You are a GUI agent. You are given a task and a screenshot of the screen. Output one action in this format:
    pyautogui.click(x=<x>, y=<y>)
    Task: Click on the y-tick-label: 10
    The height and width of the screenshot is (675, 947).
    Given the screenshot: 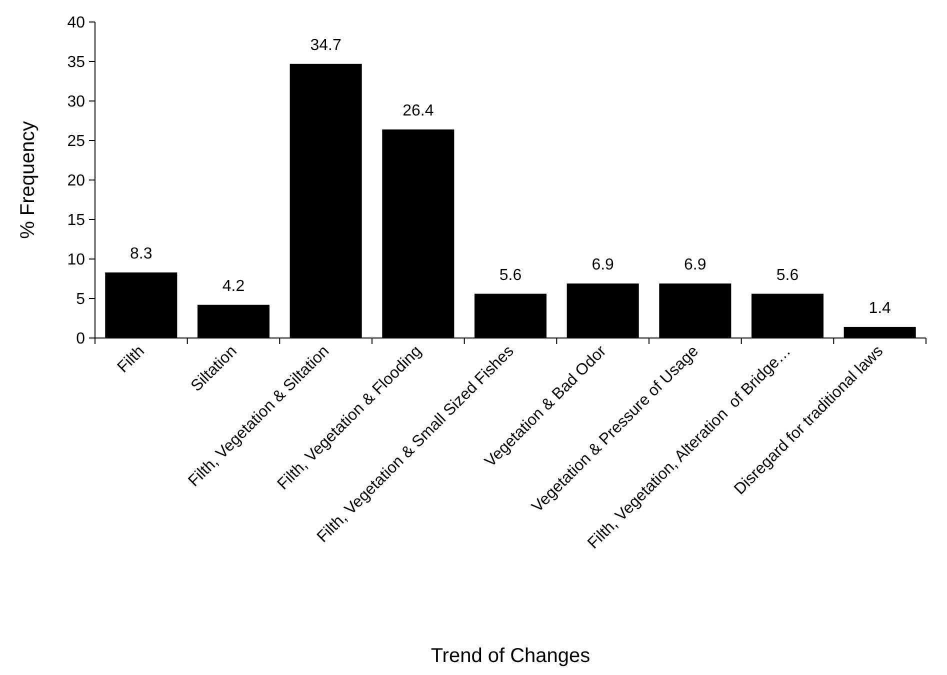 What is the action you would take?
    pyautogui.click(x=76, y=260)
    